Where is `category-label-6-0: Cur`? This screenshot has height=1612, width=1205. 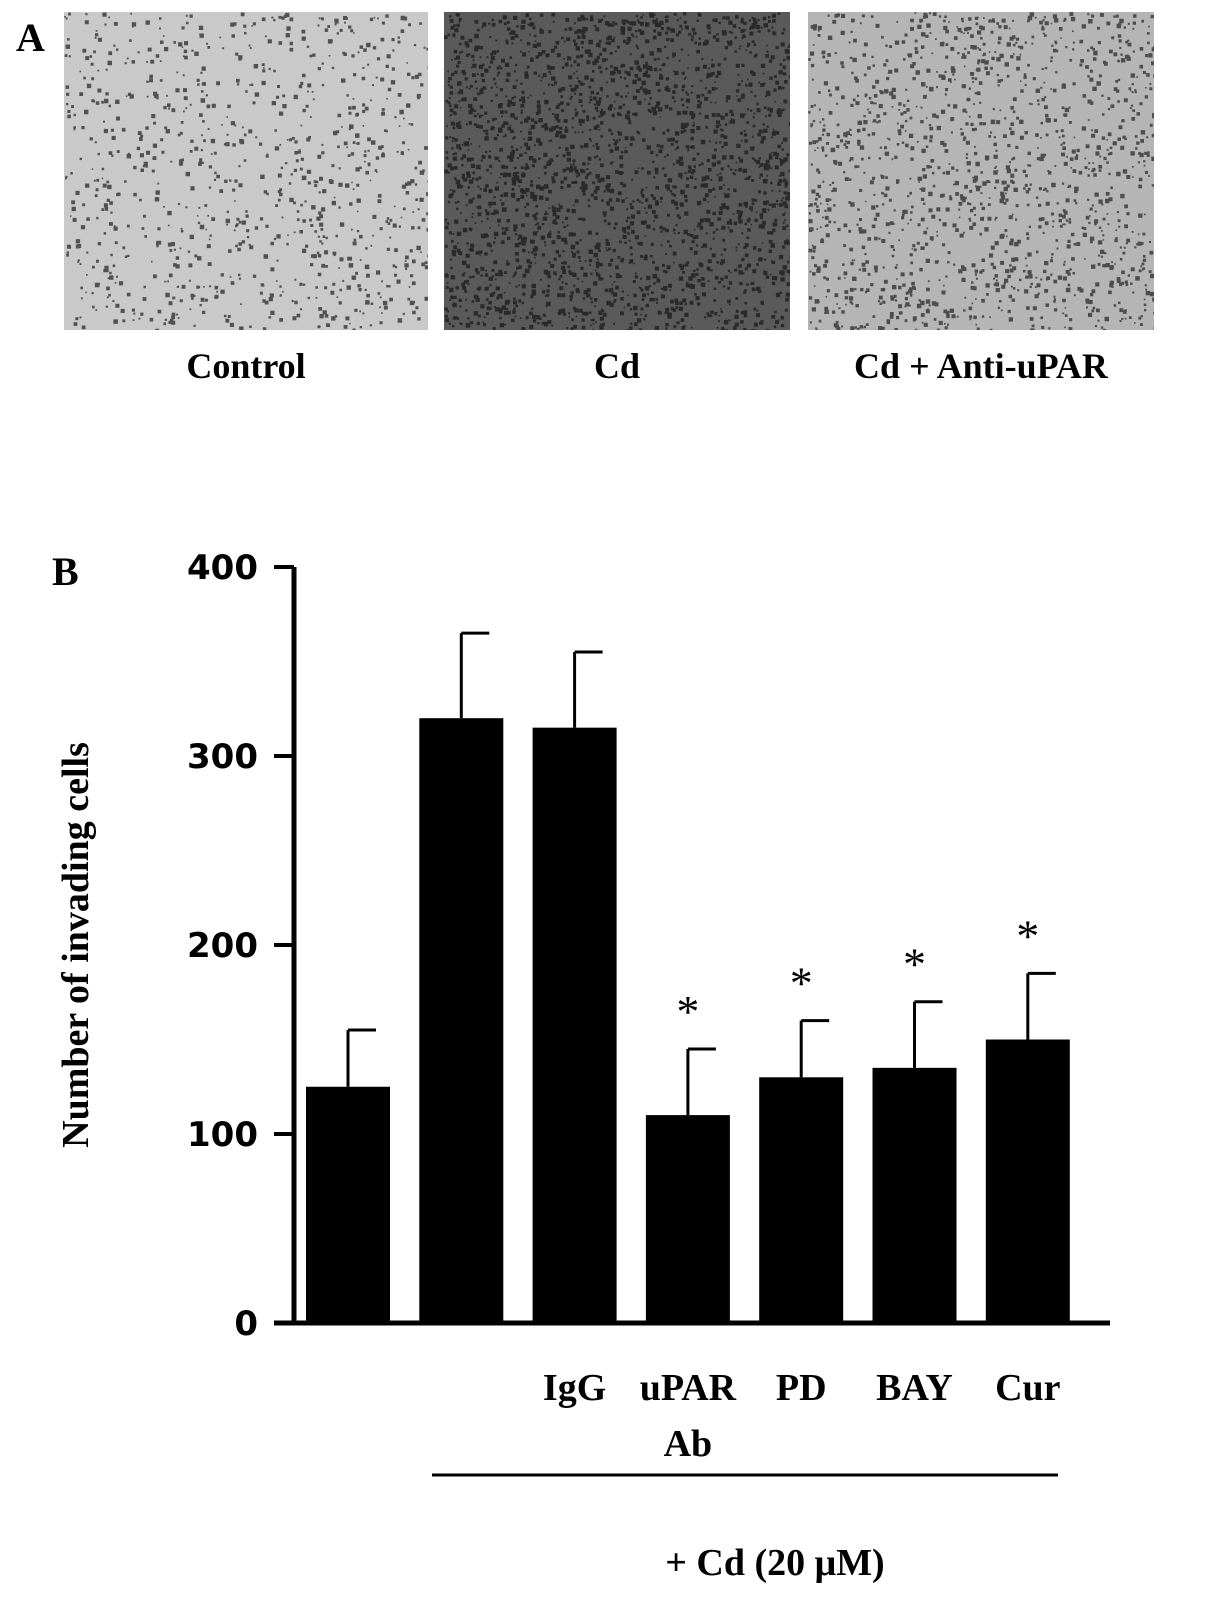
category-label-6-0: Cur is located at coordinates (1028, 1388).